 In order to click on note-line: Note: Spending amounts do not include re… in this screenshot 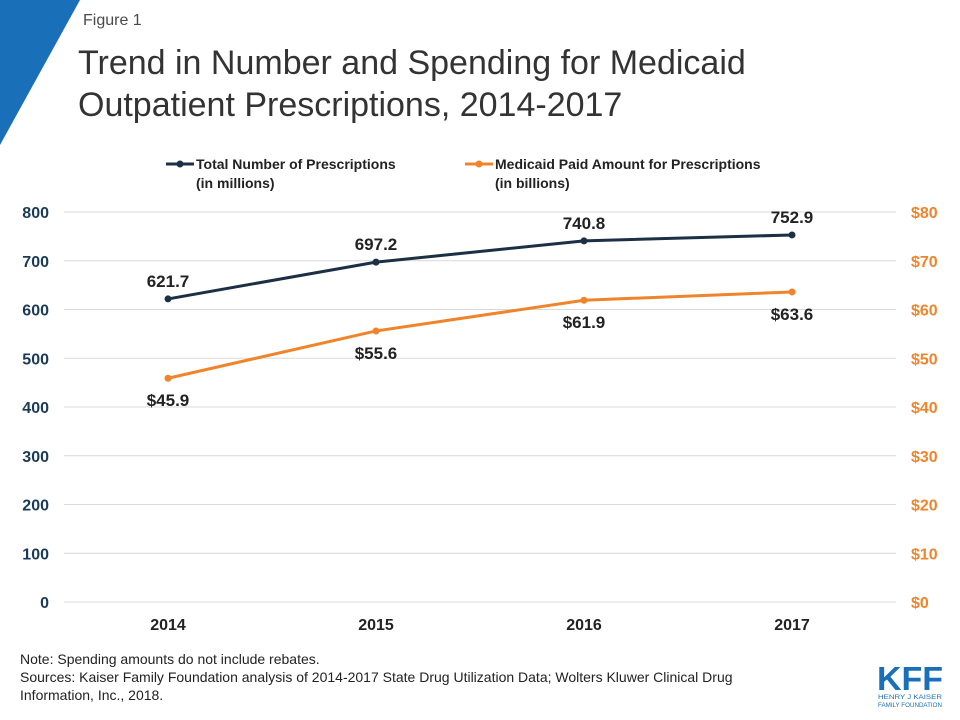, I will do `click(170, 659)`.